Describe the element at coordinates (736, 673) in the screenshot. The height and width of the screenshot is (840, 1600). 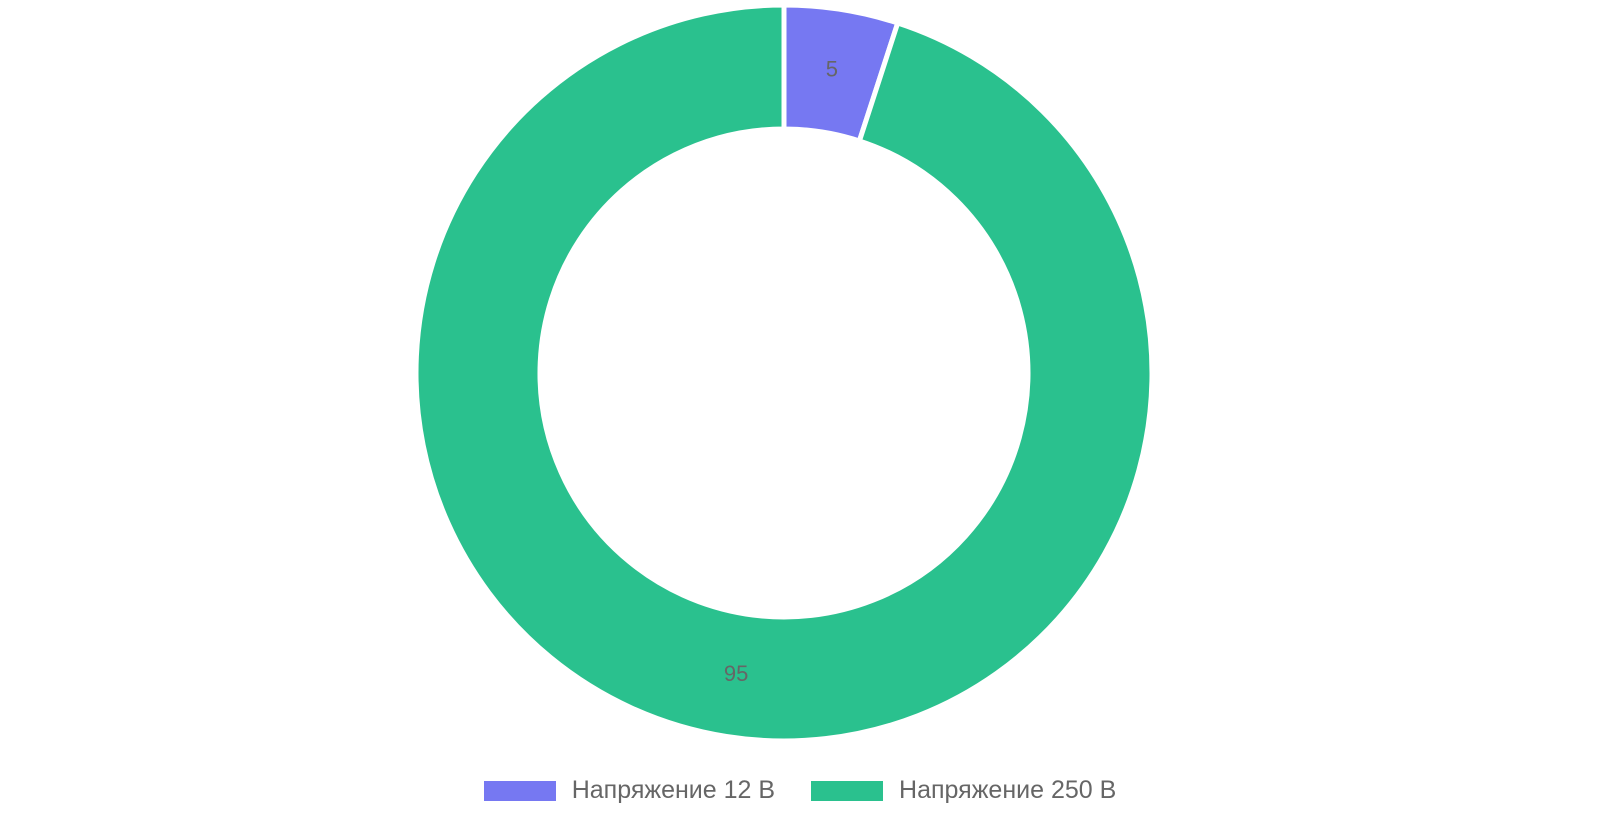
I see `value-label: 95` at that location.